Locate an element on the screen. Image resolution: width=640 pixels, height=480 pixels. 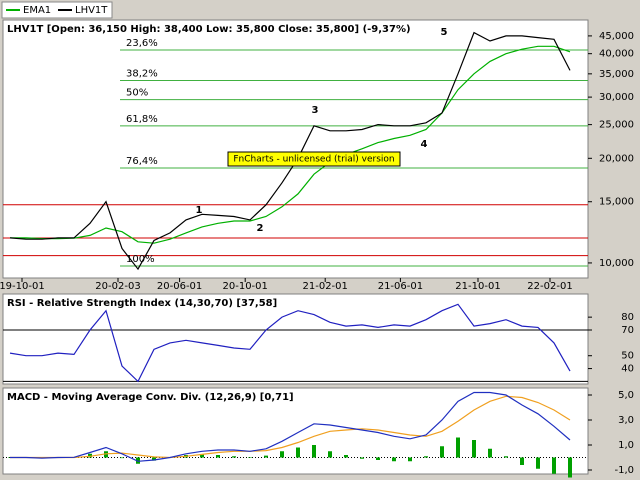
y-tick-label: 50 is located at coordinates (627, 356).